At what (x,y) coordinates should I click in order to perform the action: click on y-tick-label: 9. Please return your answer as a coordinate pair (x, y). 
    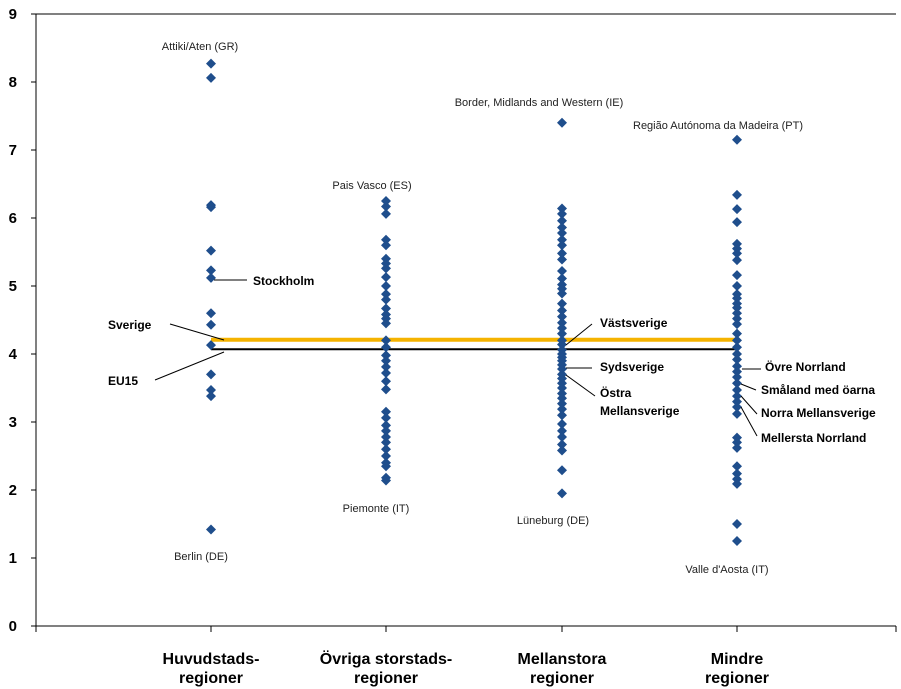
    Looking at the image, I should click on (13, 14).